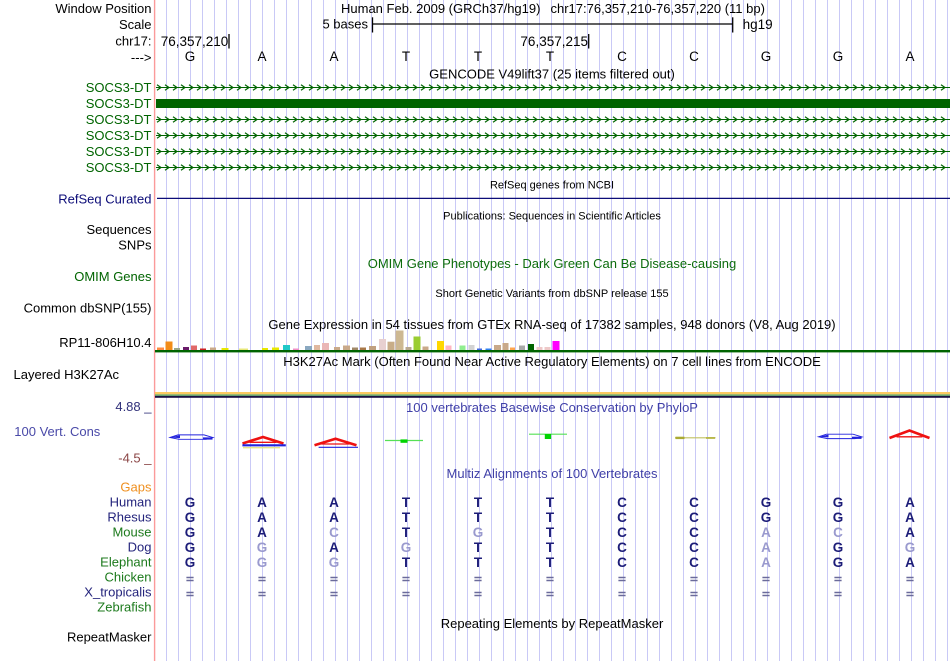  Describe the element at coordinates (67, 374) in the screenshot. I see `svg-text: Layered H3K27Ac` at that location.